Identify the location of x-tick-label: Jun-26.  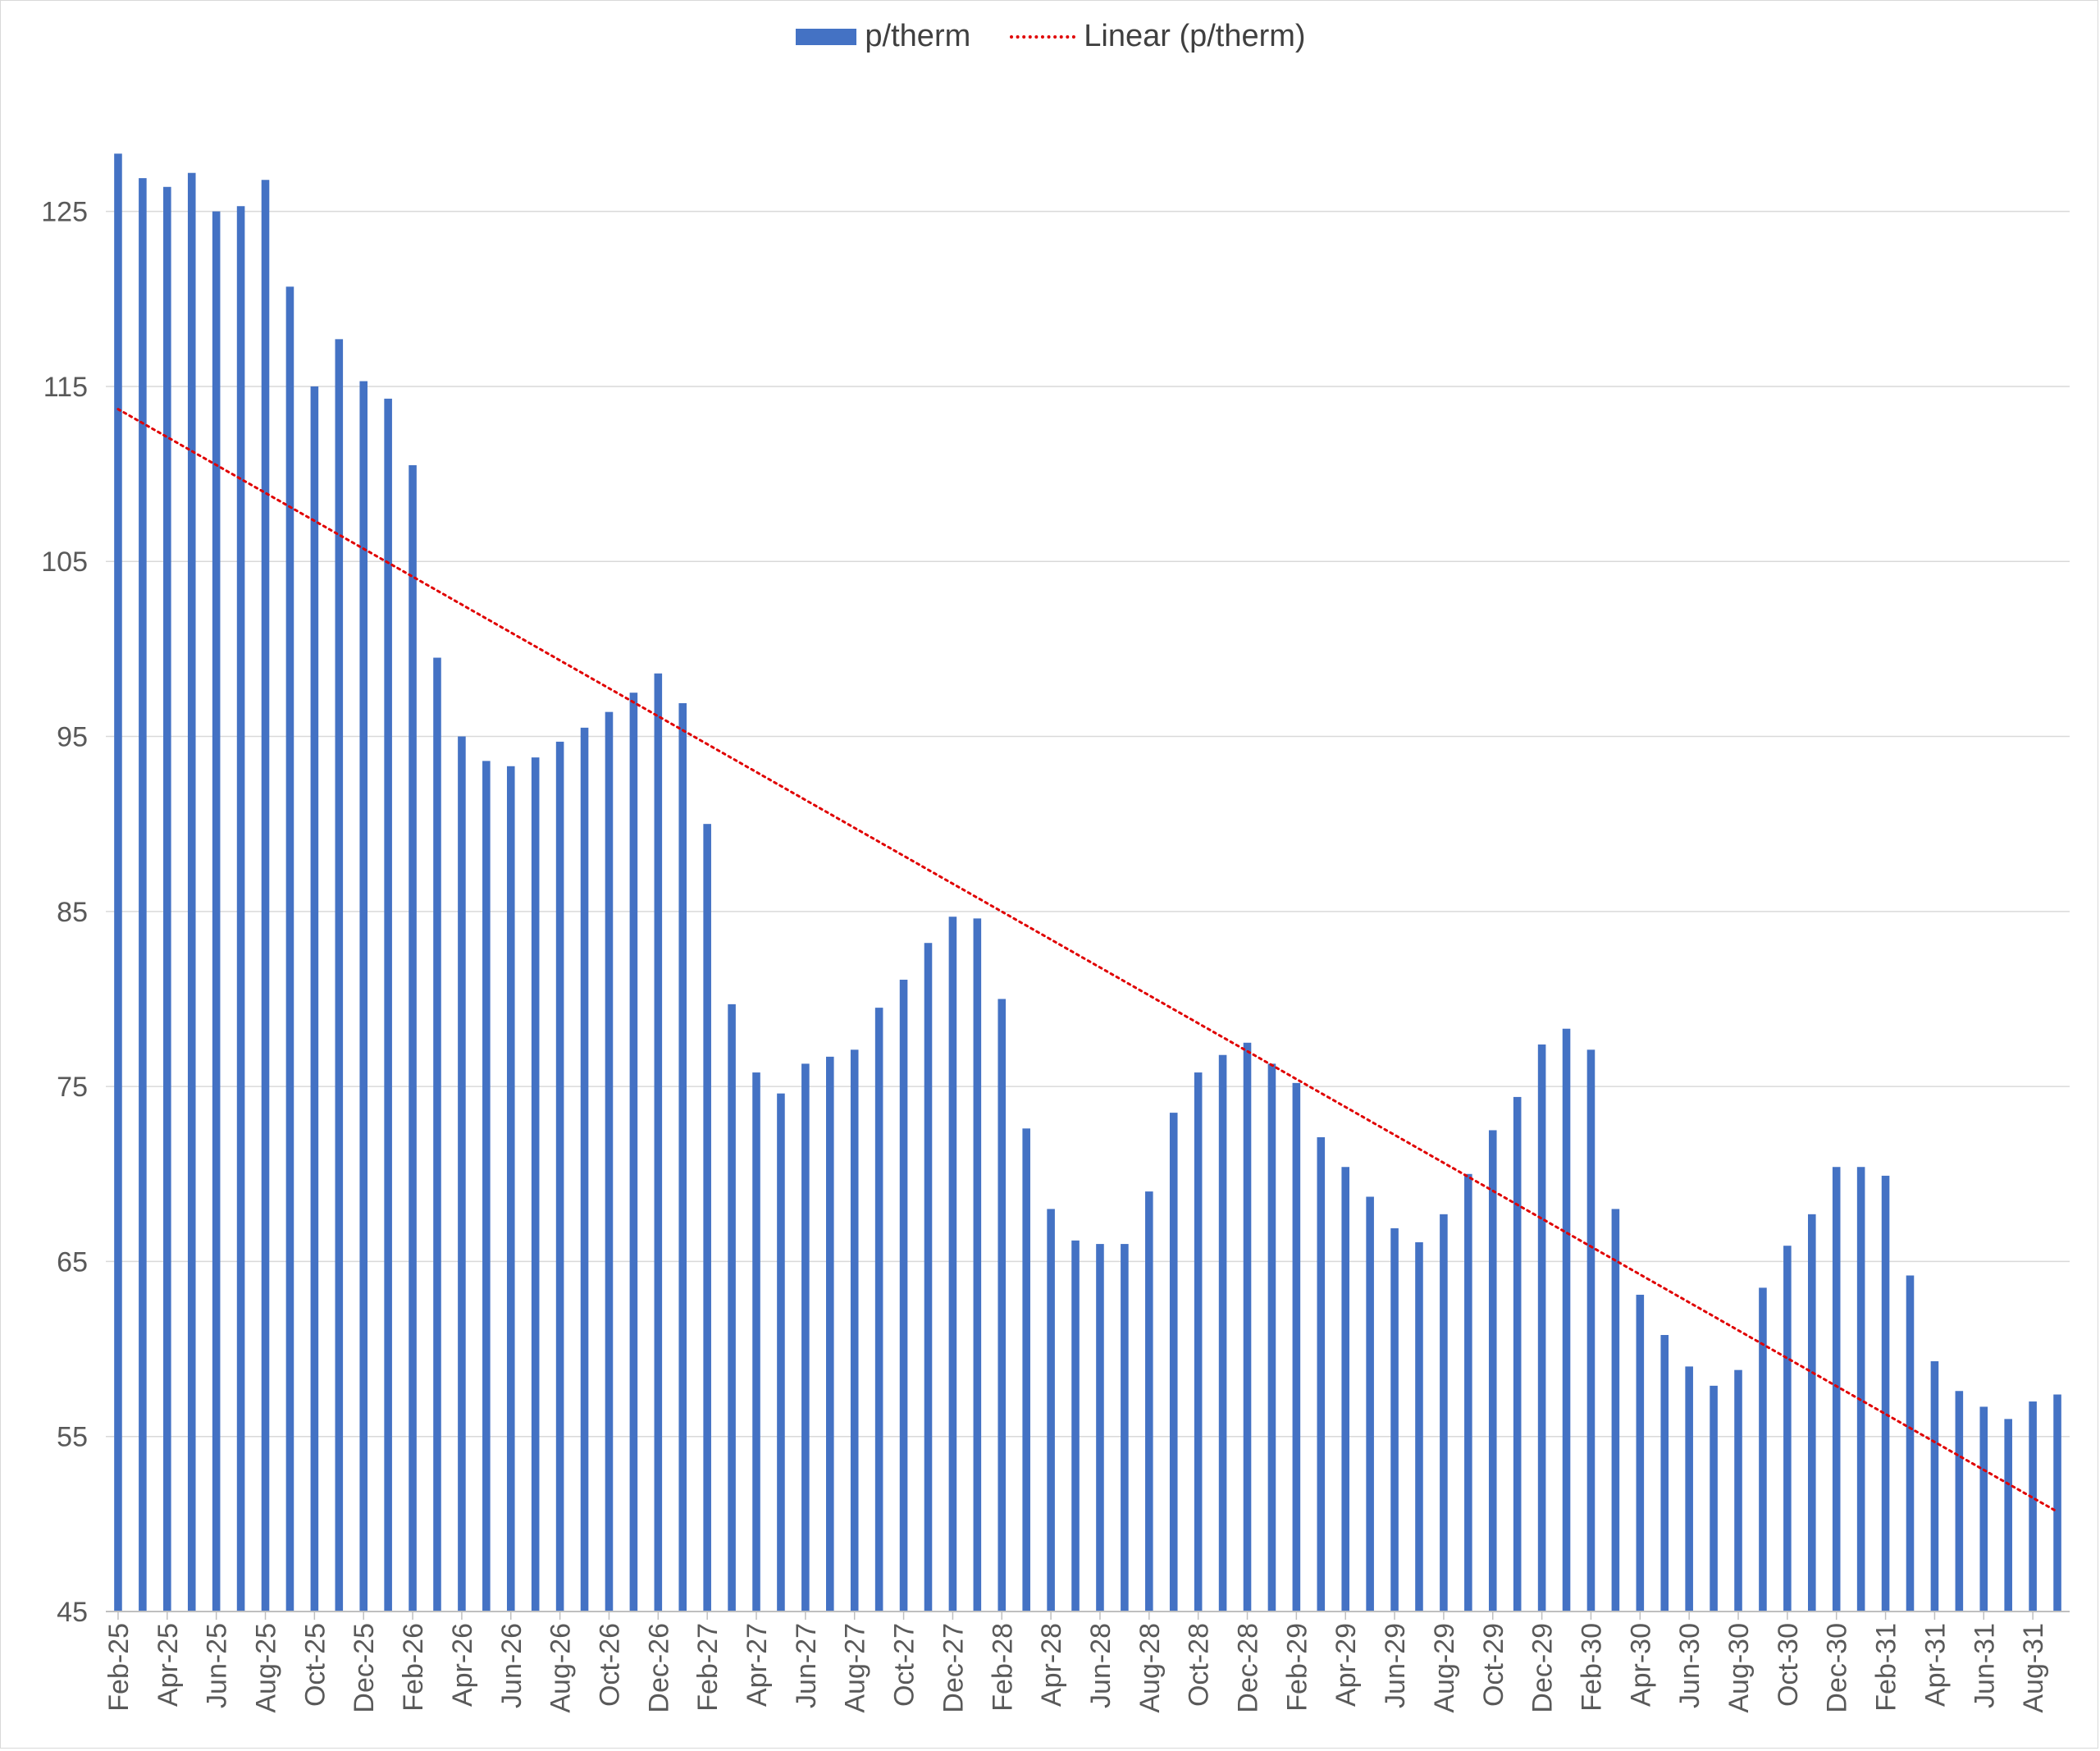
(512, 1665).